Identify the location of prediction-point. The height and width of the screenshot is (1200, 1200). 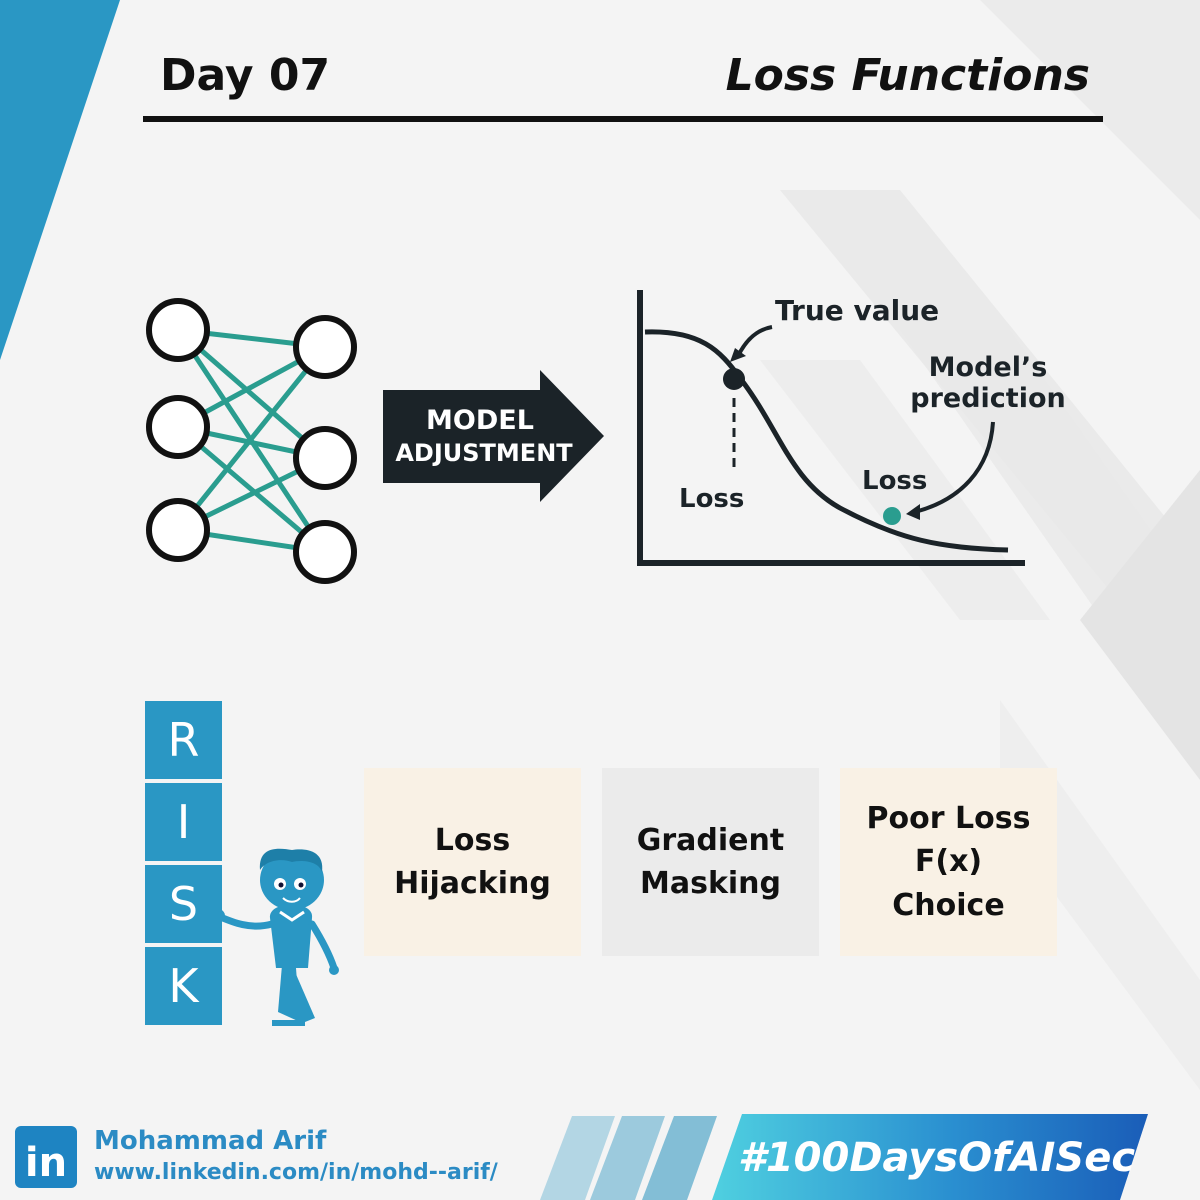
(892, 516).